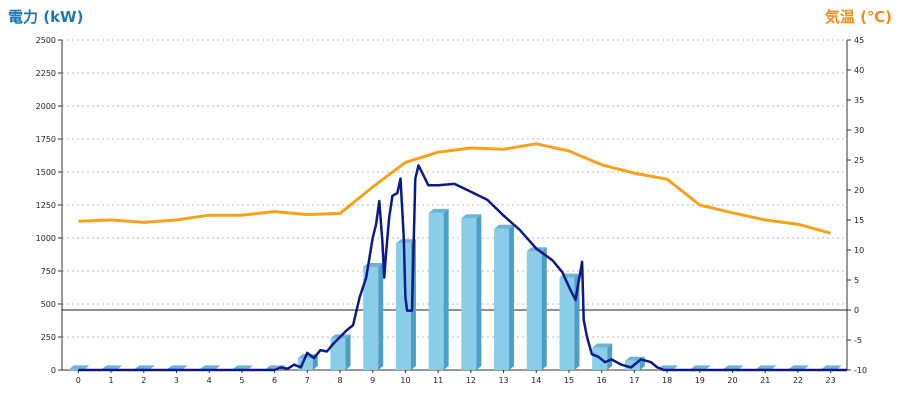 This screenshot has height=404, width=900. What do you see at coordinates (46, 17) in the screenshot?
I see `left-axis-title: 電力 (kW)` at bounding box center [46, 17].